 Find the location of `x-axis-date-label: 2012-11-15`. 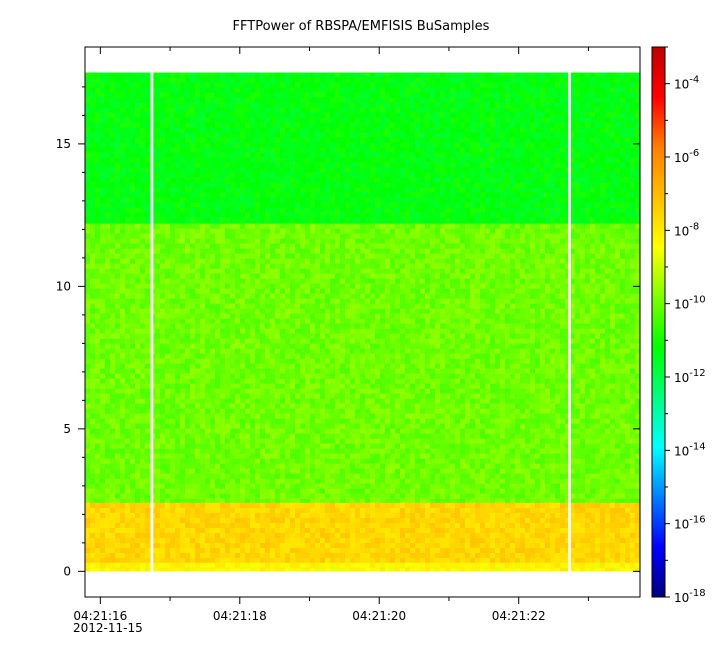

x-axis-date-label: 2012-11-15 is located at coordinates (108, 628).